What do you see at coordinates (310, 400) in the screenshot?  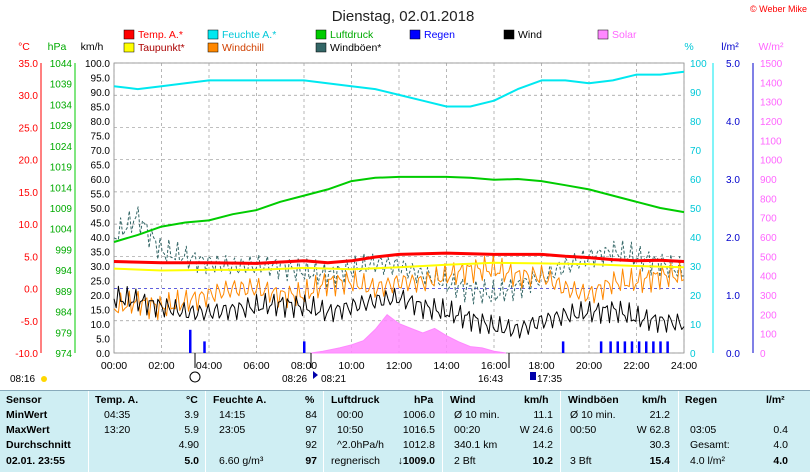 I see `header-humidity-unit: %` at bounding box center [310, 400].